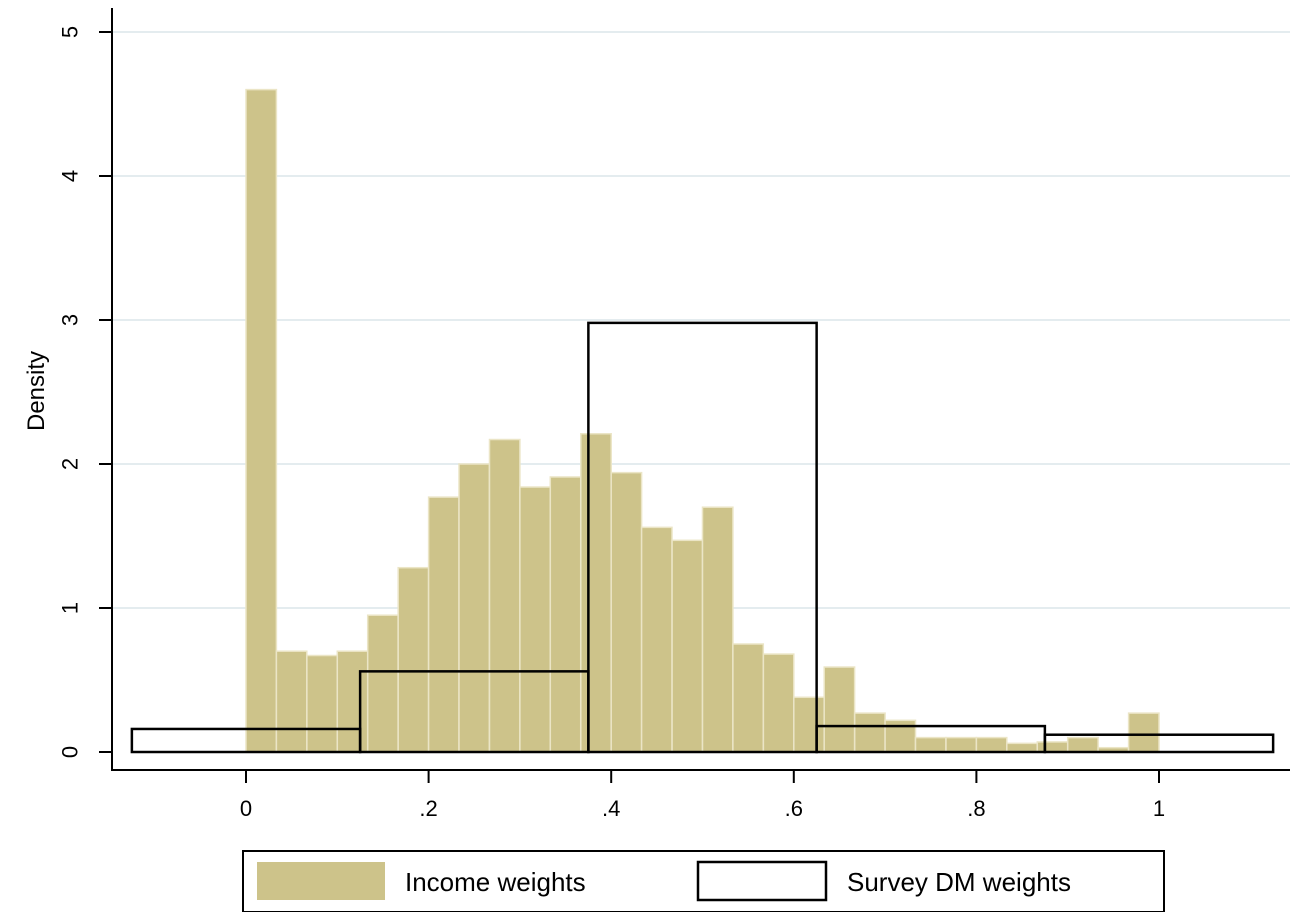 The width and height of the screenshot is (1290, 912). What do you see at coordinates (70, 752) in the screenshot?
I see `y-tick-label: 0` at bounding box center [70, 752].